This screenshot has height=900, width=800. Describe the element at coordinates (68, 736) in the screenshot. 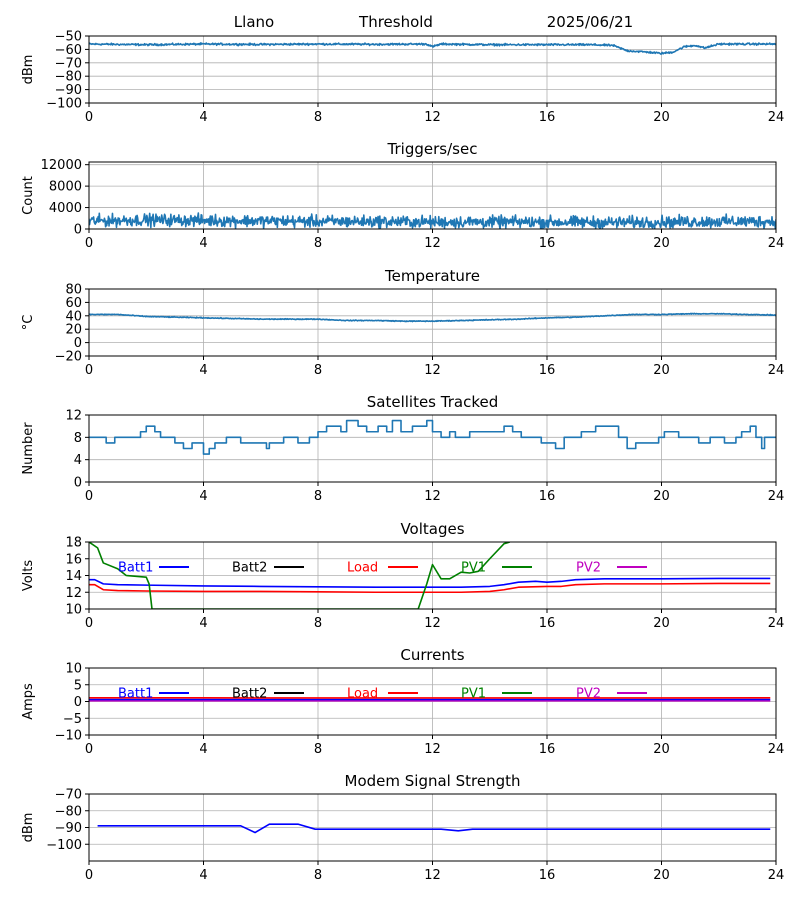

I see `y-tick-label: −10` at that location.